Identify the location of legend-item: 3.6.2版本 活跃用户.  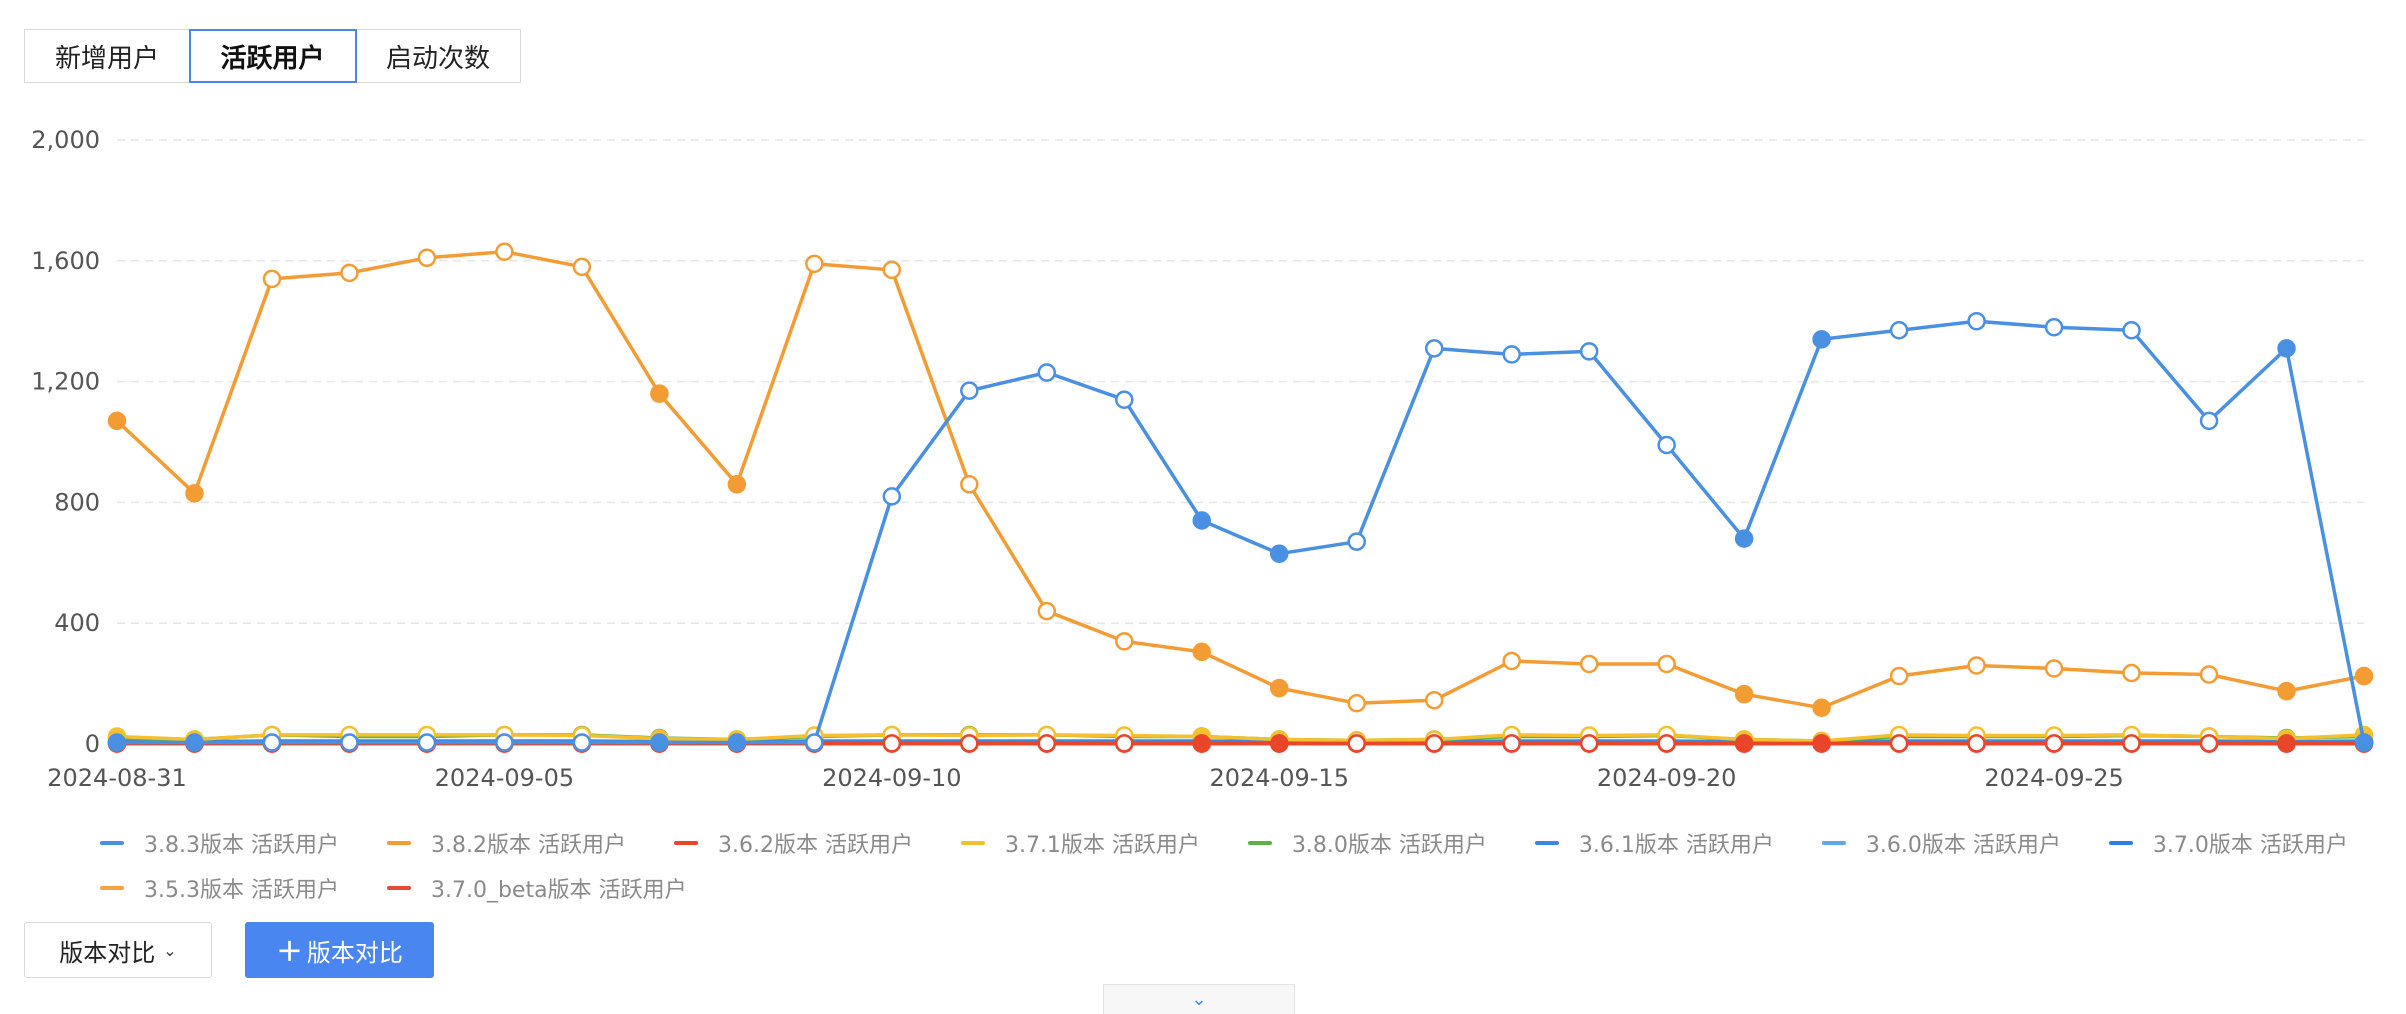
(793, 843).